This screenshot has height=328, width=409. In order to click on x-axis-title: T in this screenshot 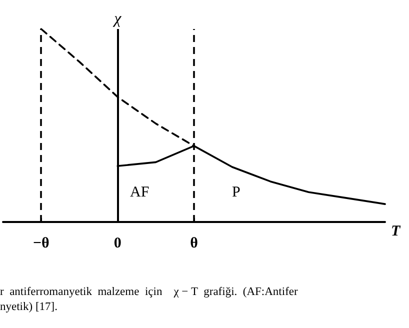, I will do `click(396, 232)`.